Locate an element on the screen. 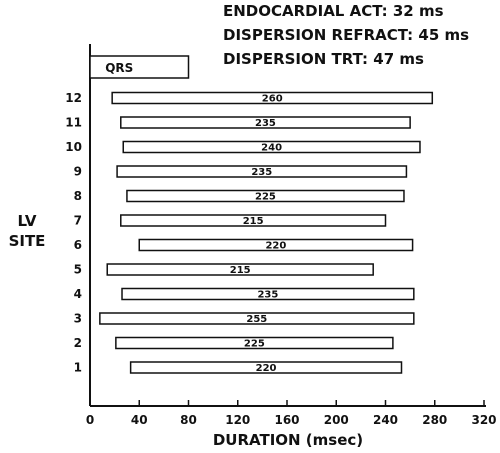  qrs-marker: QRS is located at coordinates (139, 67).